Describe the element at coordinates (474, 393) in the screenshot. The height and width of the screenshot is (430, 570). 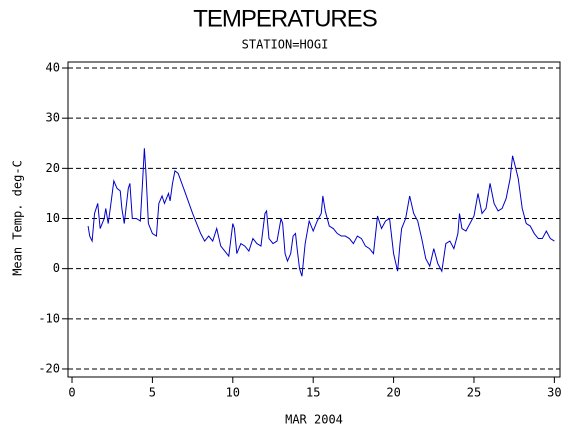
I see `x-tick-label: 25` at that location.